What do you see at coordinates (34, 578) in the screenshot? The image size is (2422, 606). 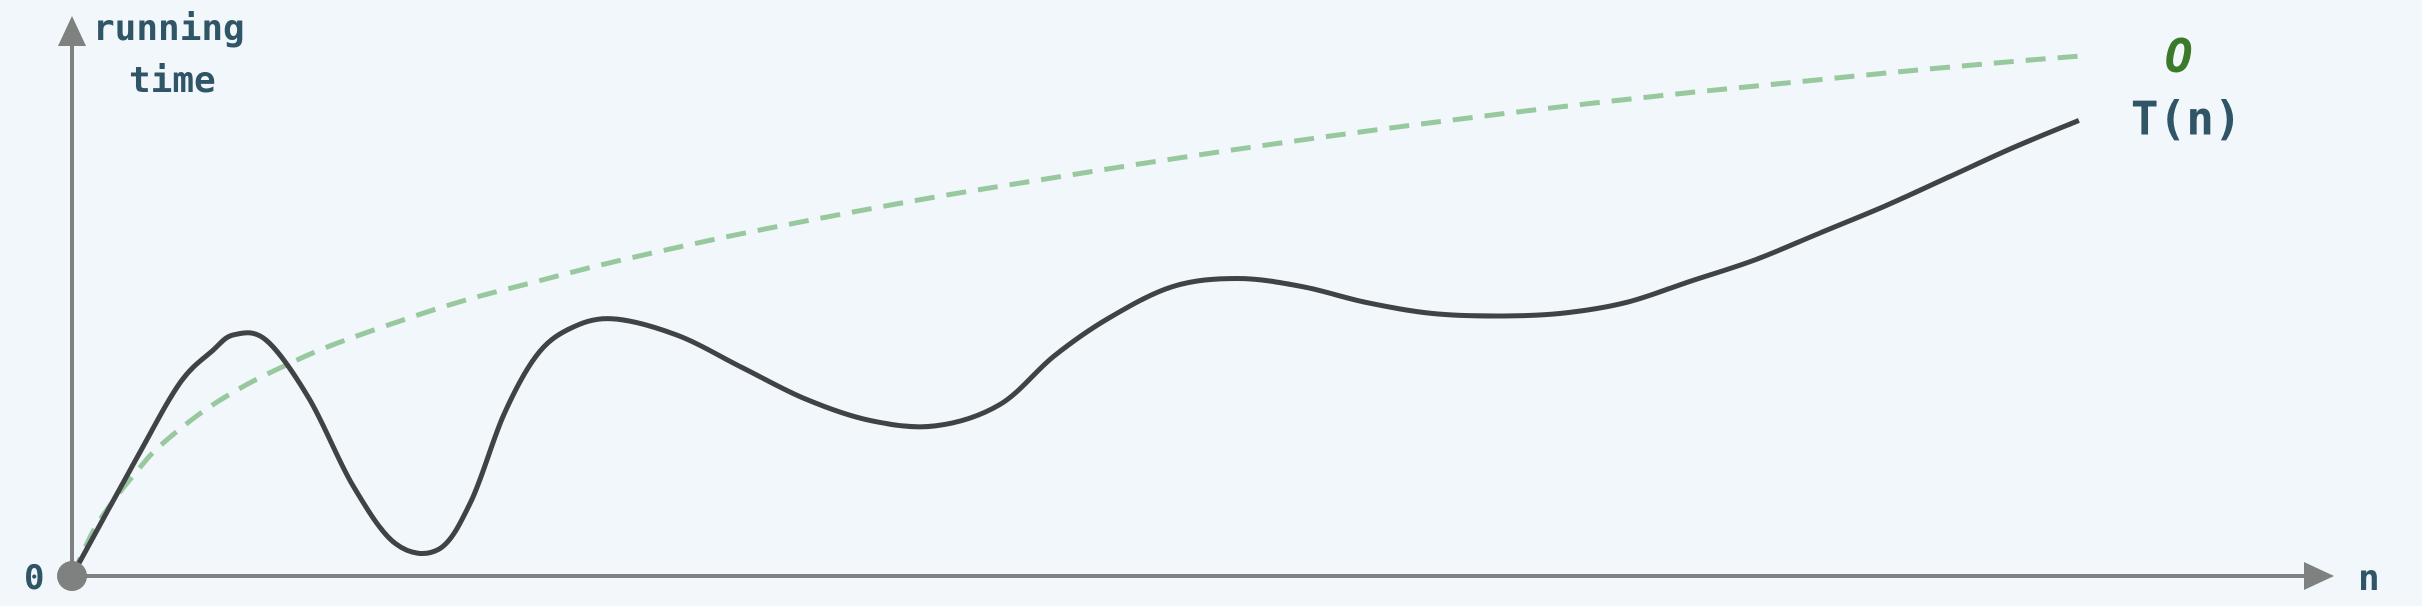 I see `origin-label: 0` at bounding box center [34, 578].